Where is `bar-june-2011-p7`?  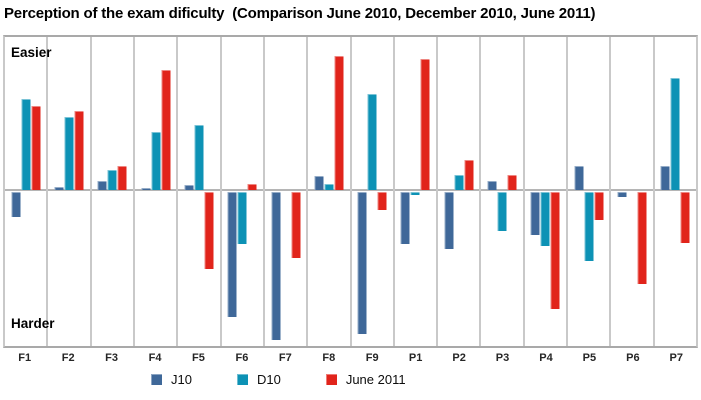 bar-june-2011-p7 is located at coordinates (685, 217).